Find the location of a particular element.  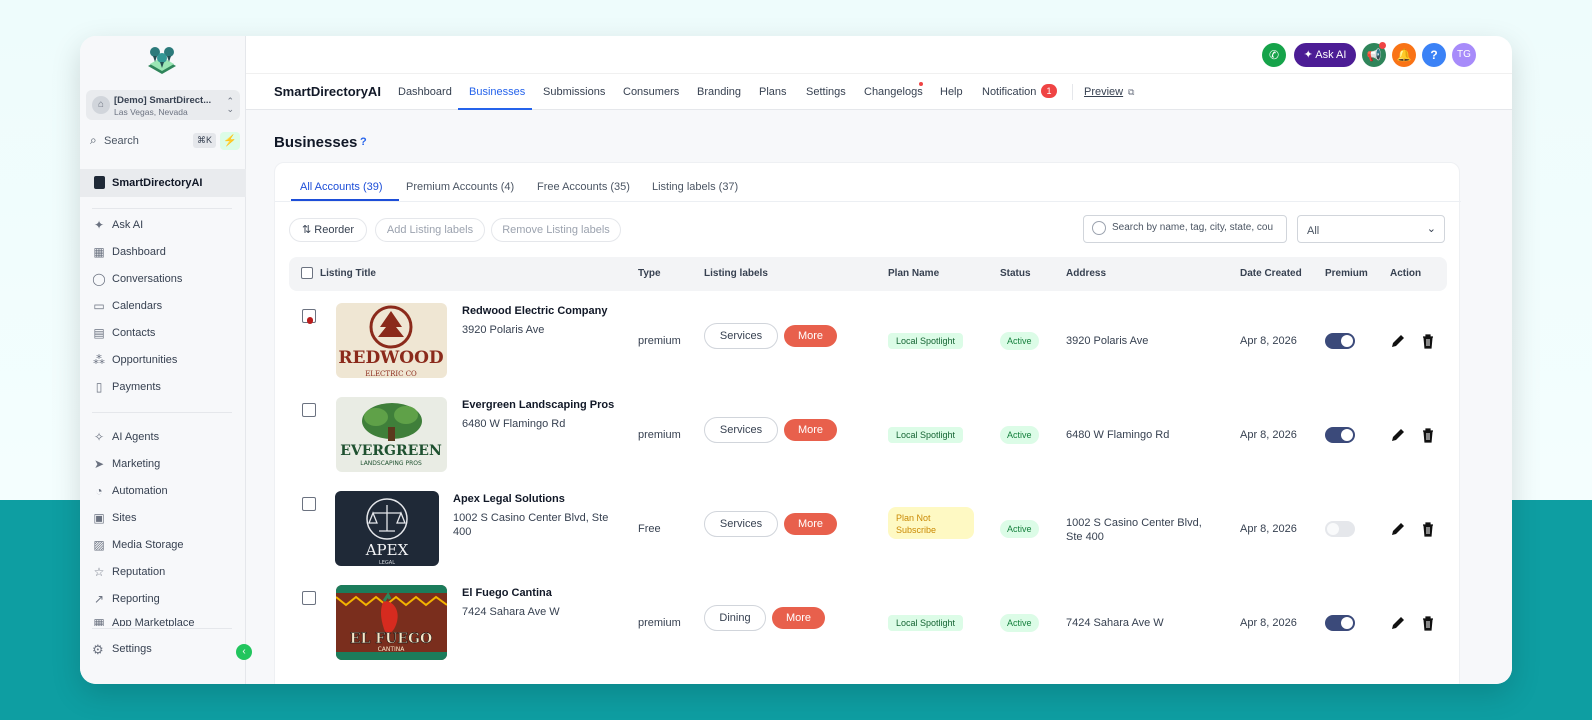

nav-businesses: Businesses is located at coordinates (497, 92).